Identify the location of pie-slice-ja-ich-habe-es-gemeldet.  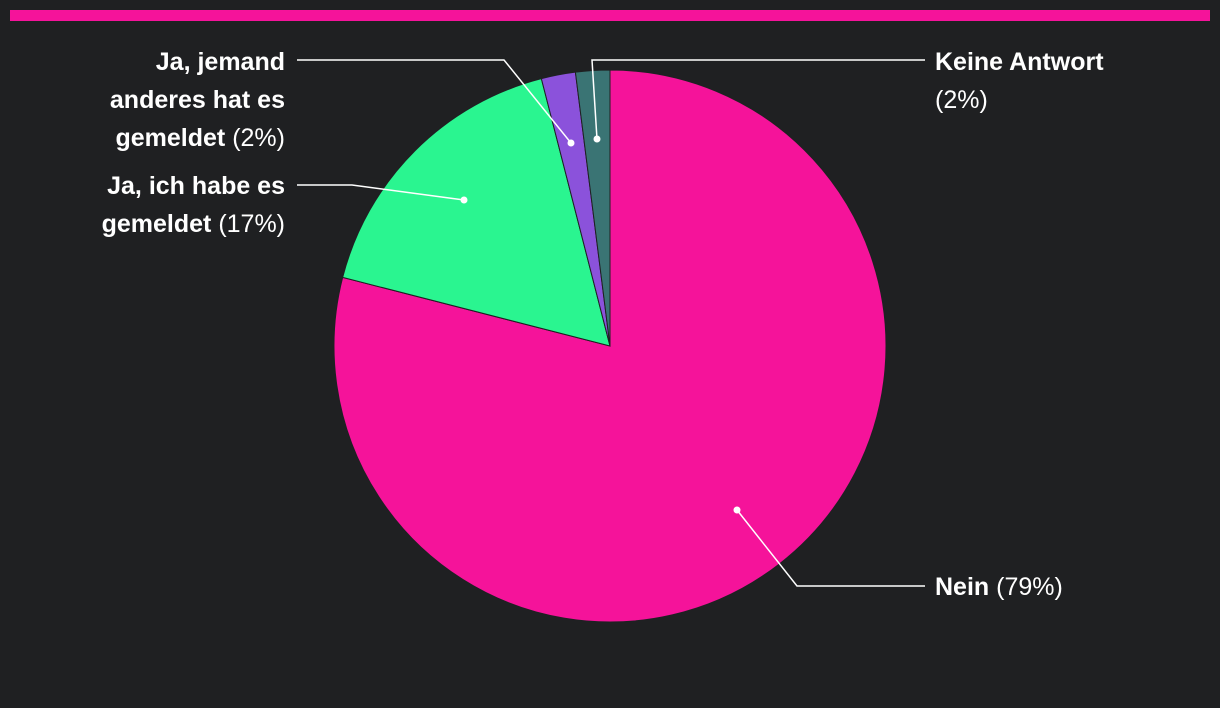
(476, 212).